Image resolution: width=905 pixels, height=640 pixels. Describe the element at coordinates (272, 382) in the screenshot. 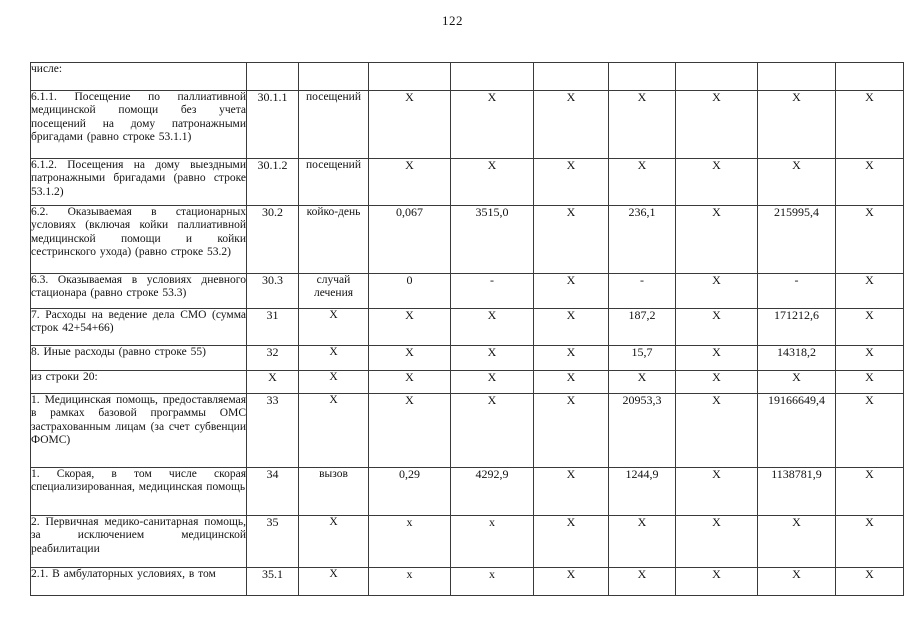

I see `row-code-cell: X` at that location.